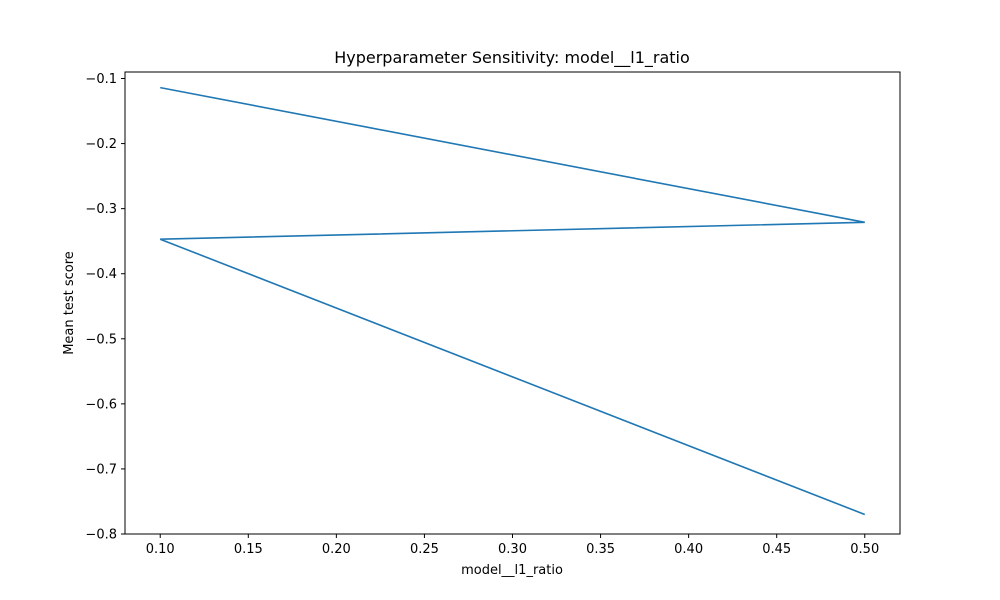 The image size is (1000, 600). I want to click on y-tick-label: −0.3, so click(101, 209).